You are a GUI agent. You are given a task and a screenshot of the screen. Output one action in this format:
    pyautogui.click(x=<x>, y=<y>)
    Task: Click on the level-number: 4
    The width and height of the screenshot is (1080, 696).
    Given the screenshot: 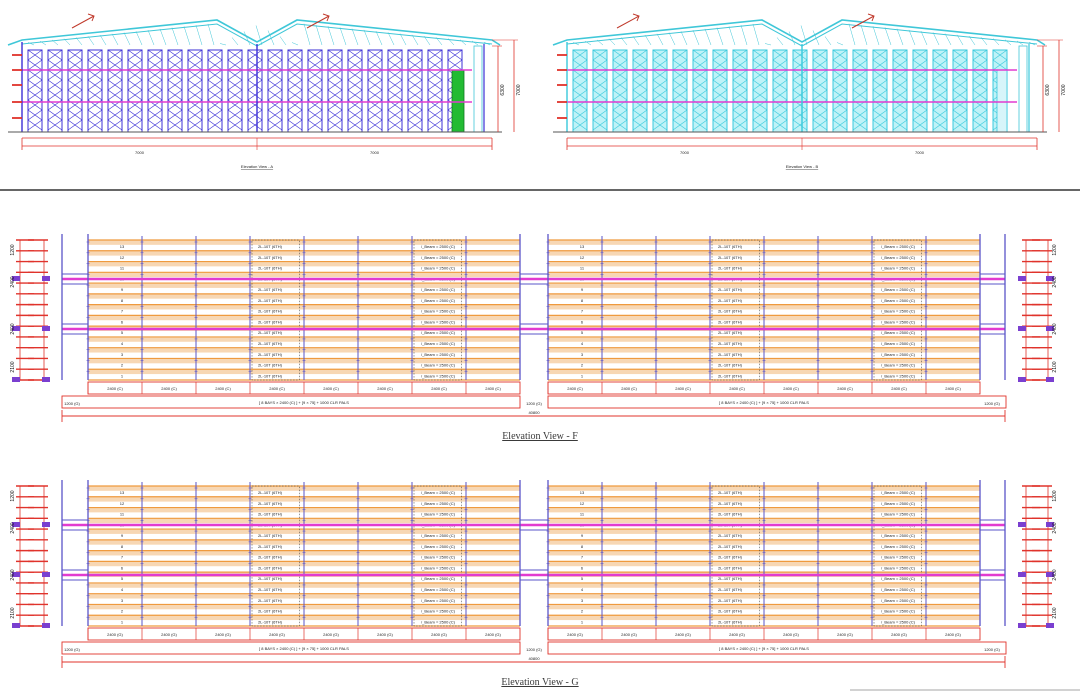 What is the action you would take?
    pyautogui.click(x=122, y=589)
    